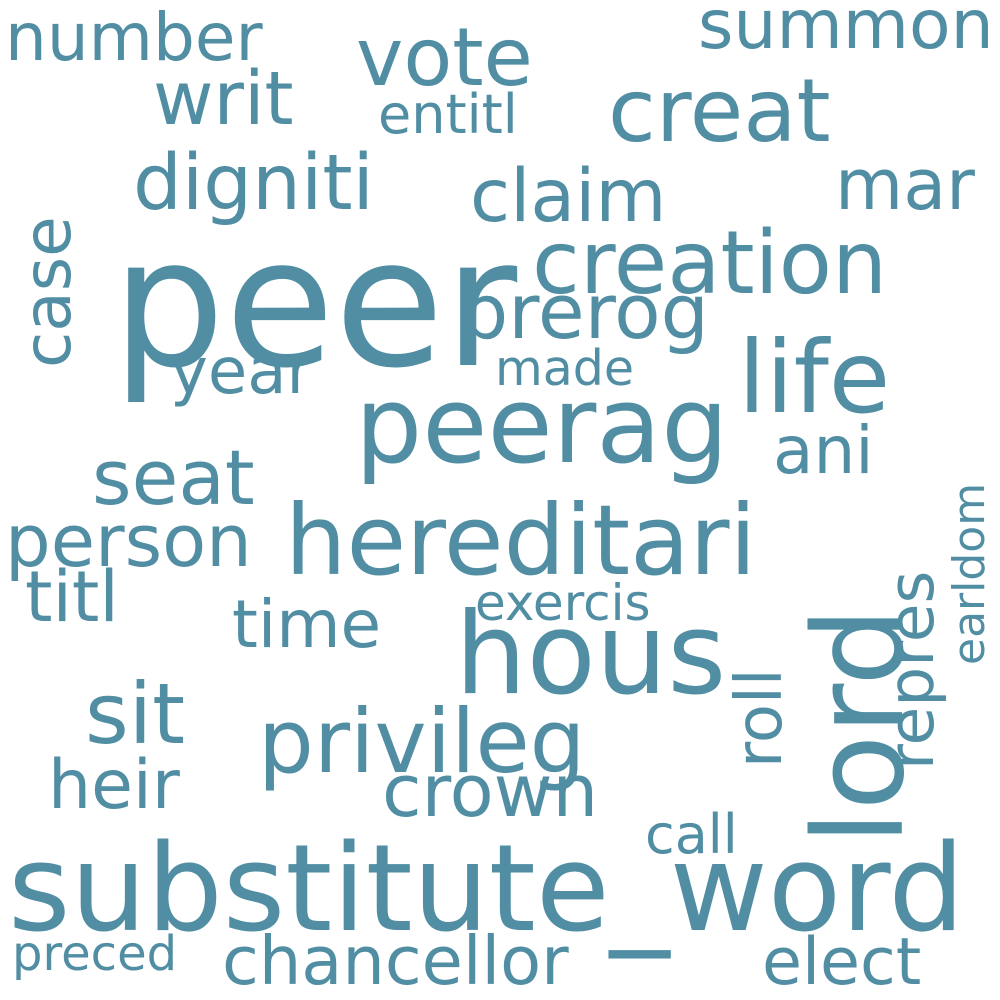  Describe the element at coordinates (542, 425) in the screenshot. I see `word-peerag: peerag` at that location.